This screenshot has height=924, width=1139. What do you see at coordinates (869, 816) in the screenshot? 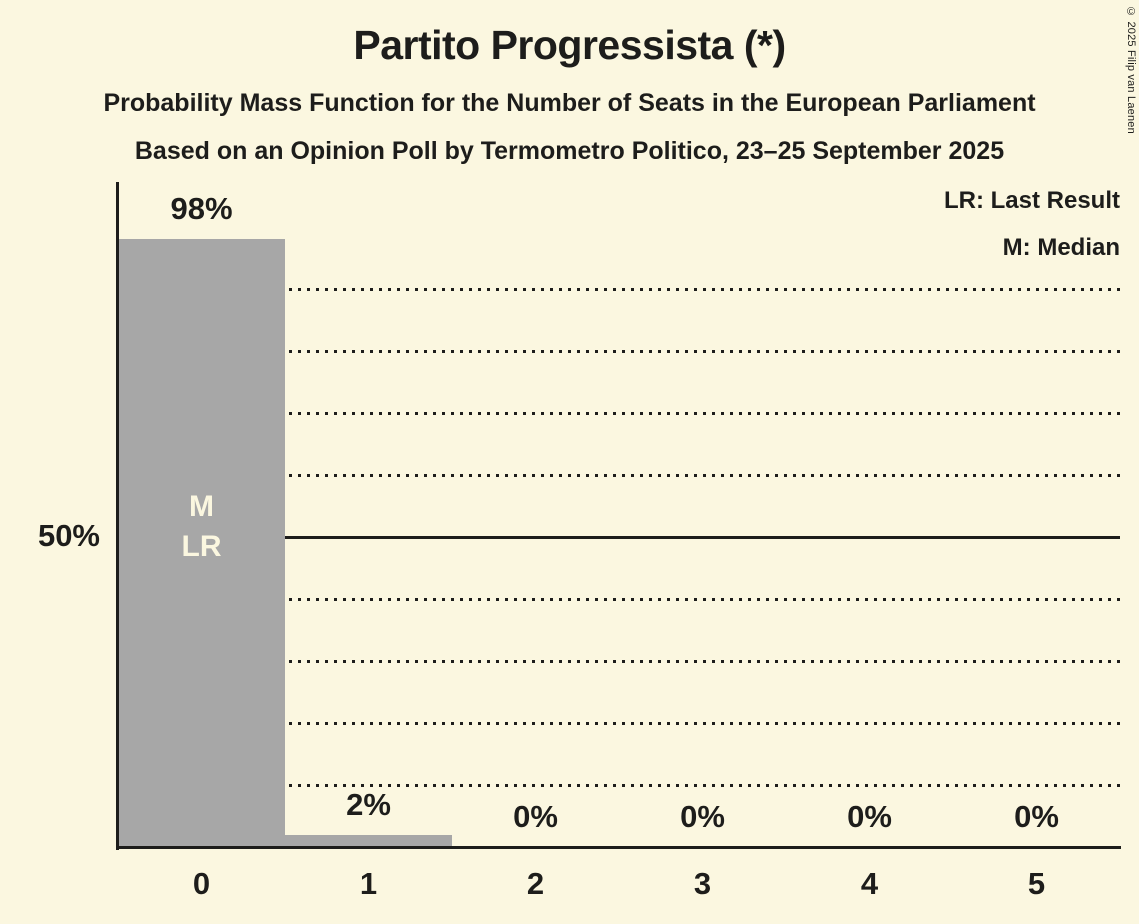
I see `bar-value-label-seats-4: 0%` at bounding box center [869, 816].